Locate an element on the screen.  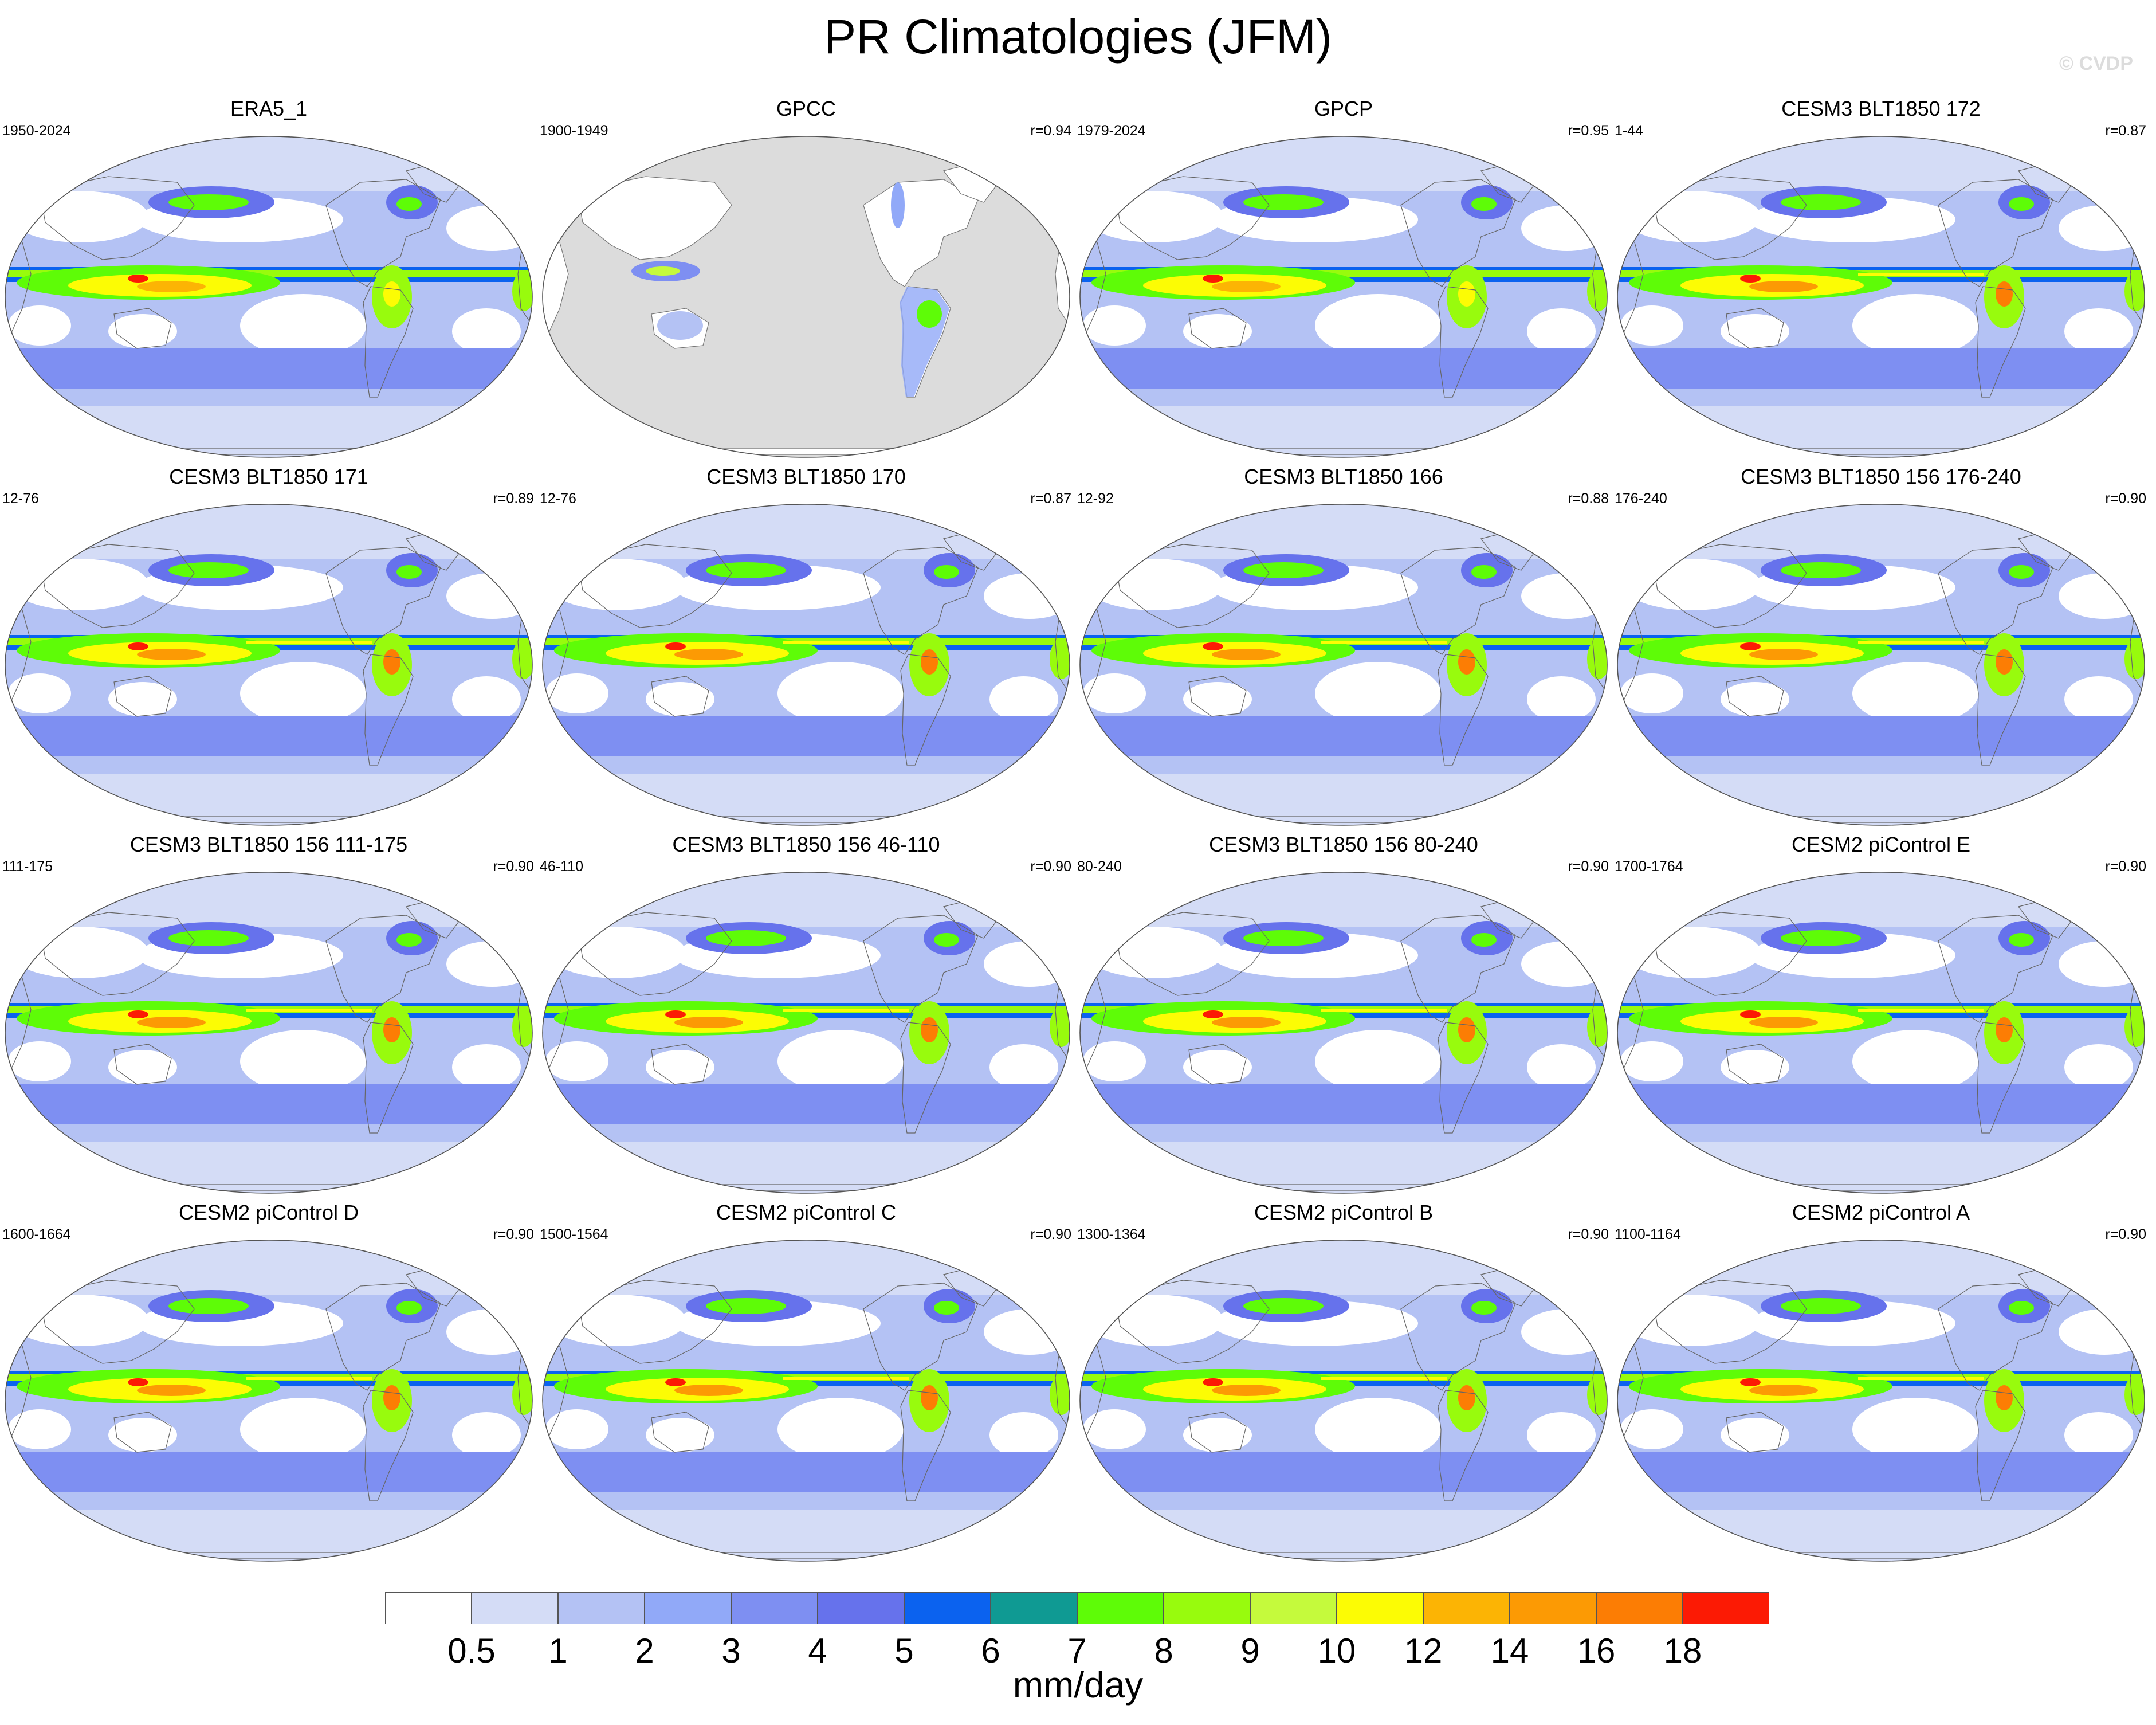
panel-years: 1900-1949 is located at coordinates (574, 131).